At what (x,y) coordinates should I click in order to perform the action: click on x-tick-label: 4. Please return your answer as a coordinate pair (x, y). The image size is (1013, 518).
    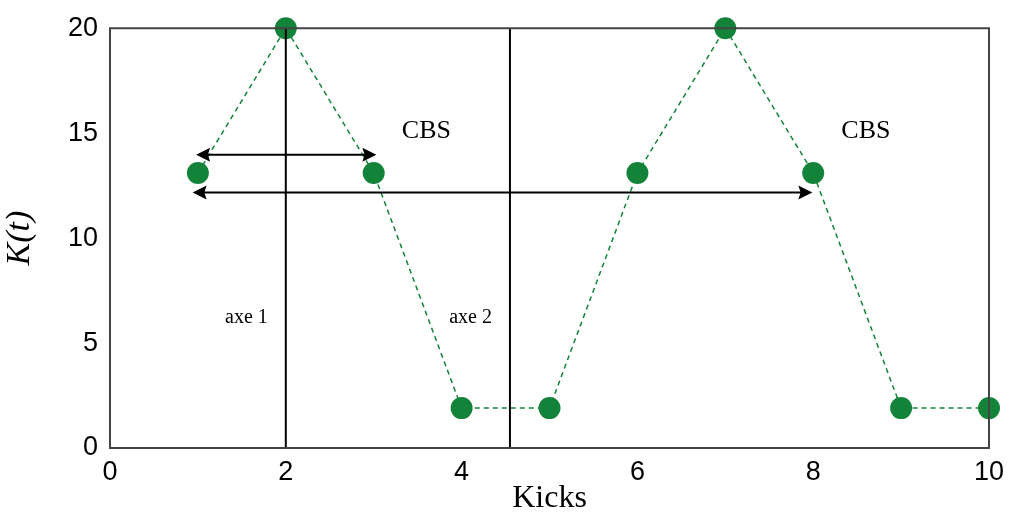
    Looking at the image, I should click on (462, 470).